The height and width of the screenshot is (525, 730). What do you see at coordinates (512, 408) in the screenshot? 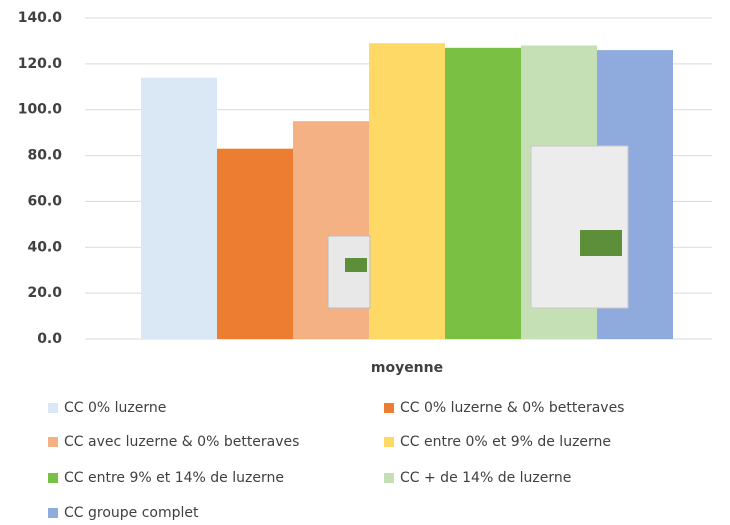
I see `legend-label: CC 0% luzerne & 0% betteraves` at bounding box center [512, 408].